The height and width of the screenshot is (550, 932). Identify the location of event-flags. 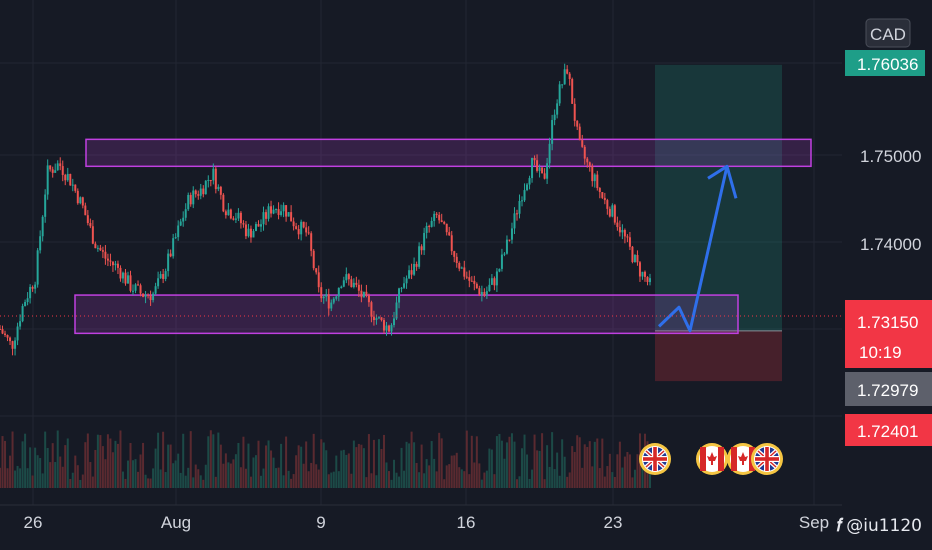
(711, 459).